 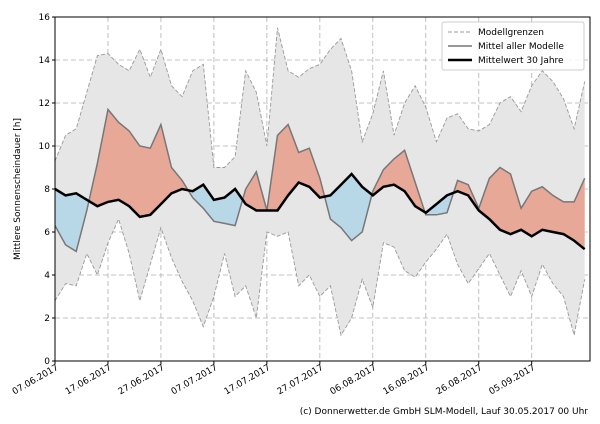 I want to click on y-tick-label: 14, so click(x=45, y=61).